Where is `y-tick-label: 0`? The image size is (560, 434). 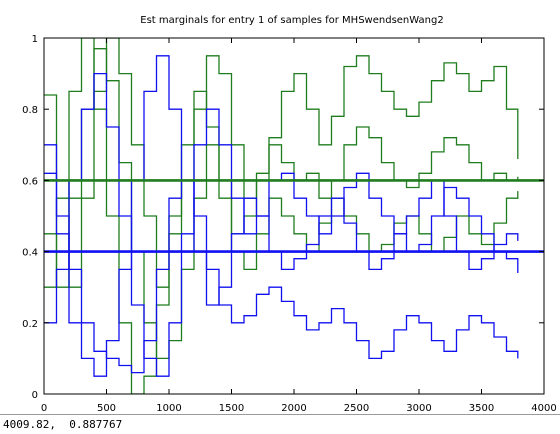
y-tick-label: 0 is located at coordinates (35, 395).